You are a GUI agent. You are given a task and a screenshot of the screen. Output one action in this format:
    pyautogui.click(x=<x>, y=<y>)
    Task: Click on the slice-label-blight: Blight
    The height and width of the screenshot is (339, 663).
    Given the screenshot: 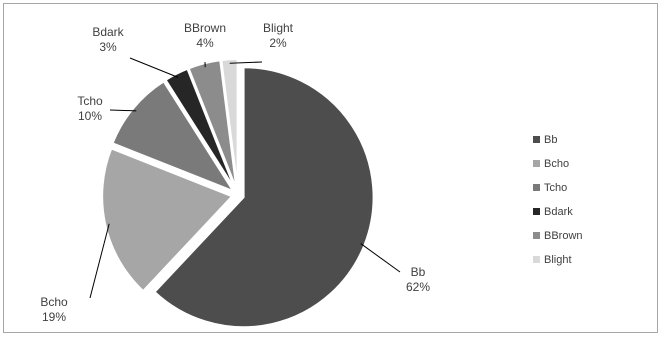 What is the action you would take?
    pyautogui.click(x=278, y=28)
    